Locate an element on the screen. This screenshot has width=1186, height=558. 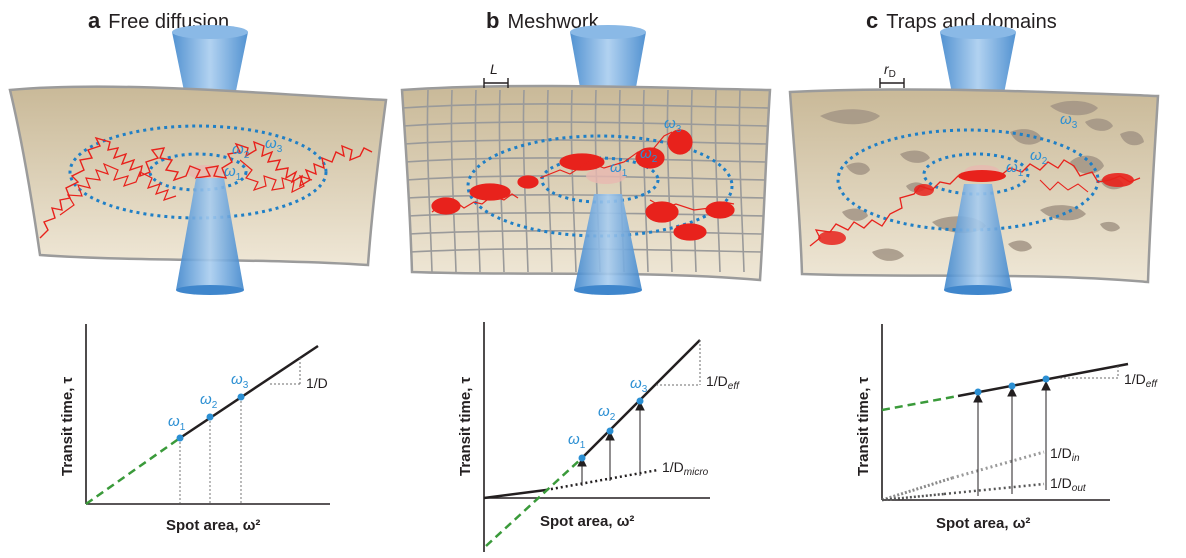
trajectory-a is located at coordinates (206, 187).